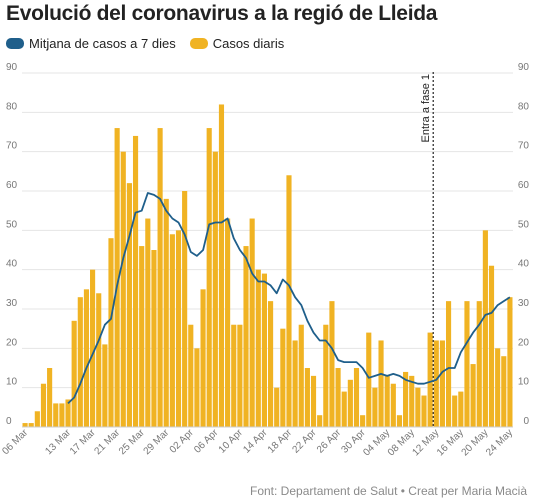 The image size is (535, 503). What do you see at coordinates (12, 106) in the screenshot?
I see `y-tick-label-left: 80` at bounding box center [12, 106].